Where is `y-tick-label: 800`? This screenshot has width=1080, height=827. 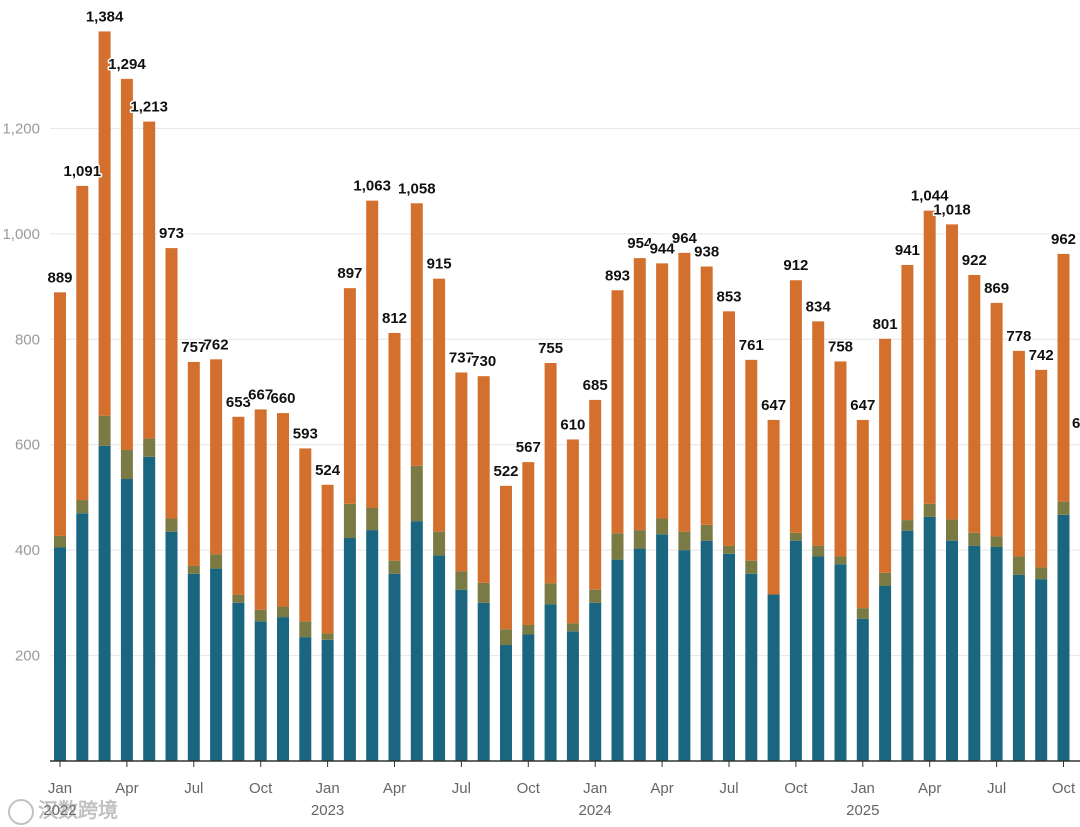
y-tick-label: 800 is located at coordinates (27, 339).